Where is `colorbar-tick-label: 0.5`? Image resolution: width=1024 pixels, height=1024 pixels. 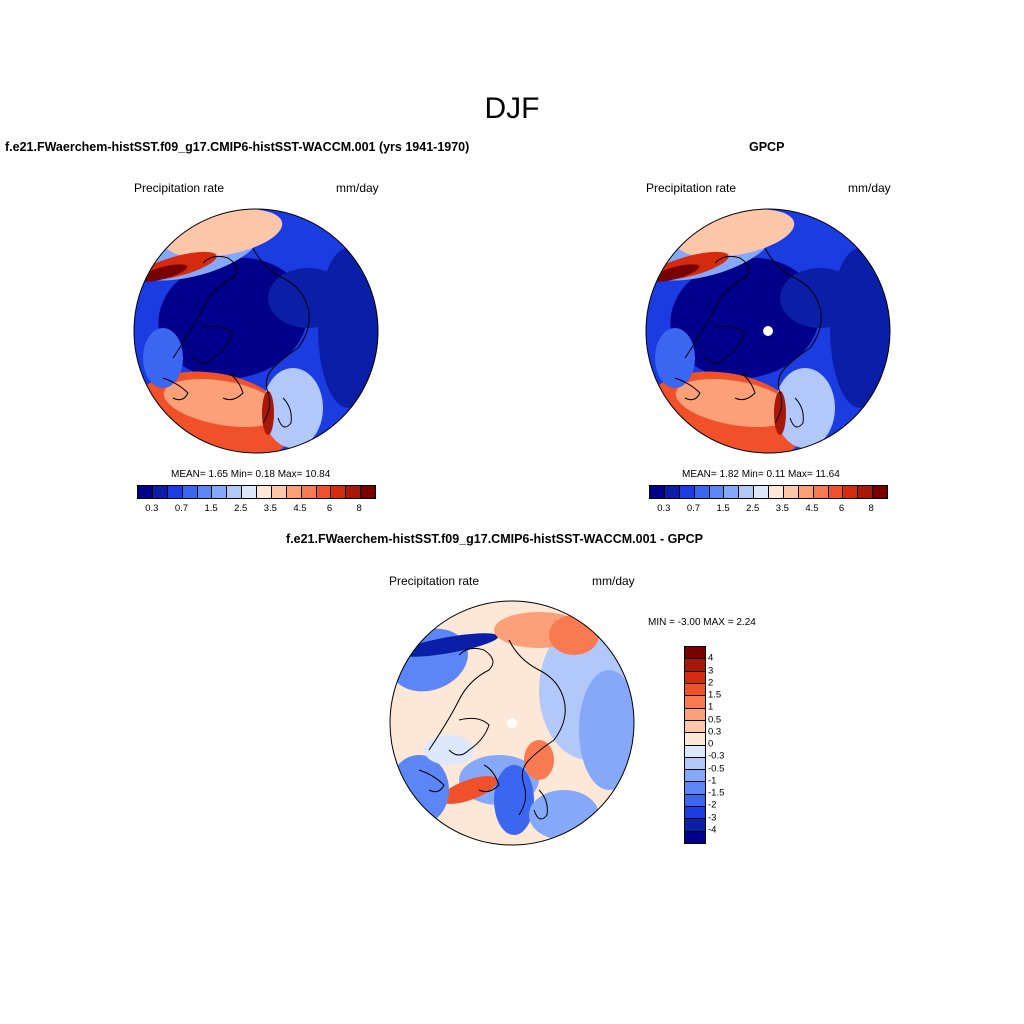 colorbar-tick-label: 0.5 is located at coordinates (715, 719).